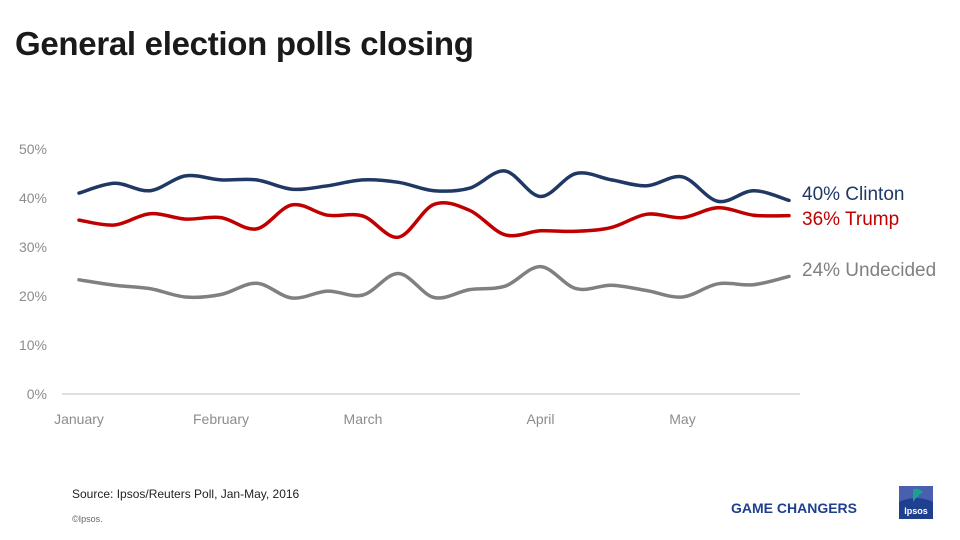 Image resolution: width=960 pixels, height=540 pixels. Describe the element at coordinates (33, 345) in the screenshot. I see `y-tick-label: 10%` at that location.